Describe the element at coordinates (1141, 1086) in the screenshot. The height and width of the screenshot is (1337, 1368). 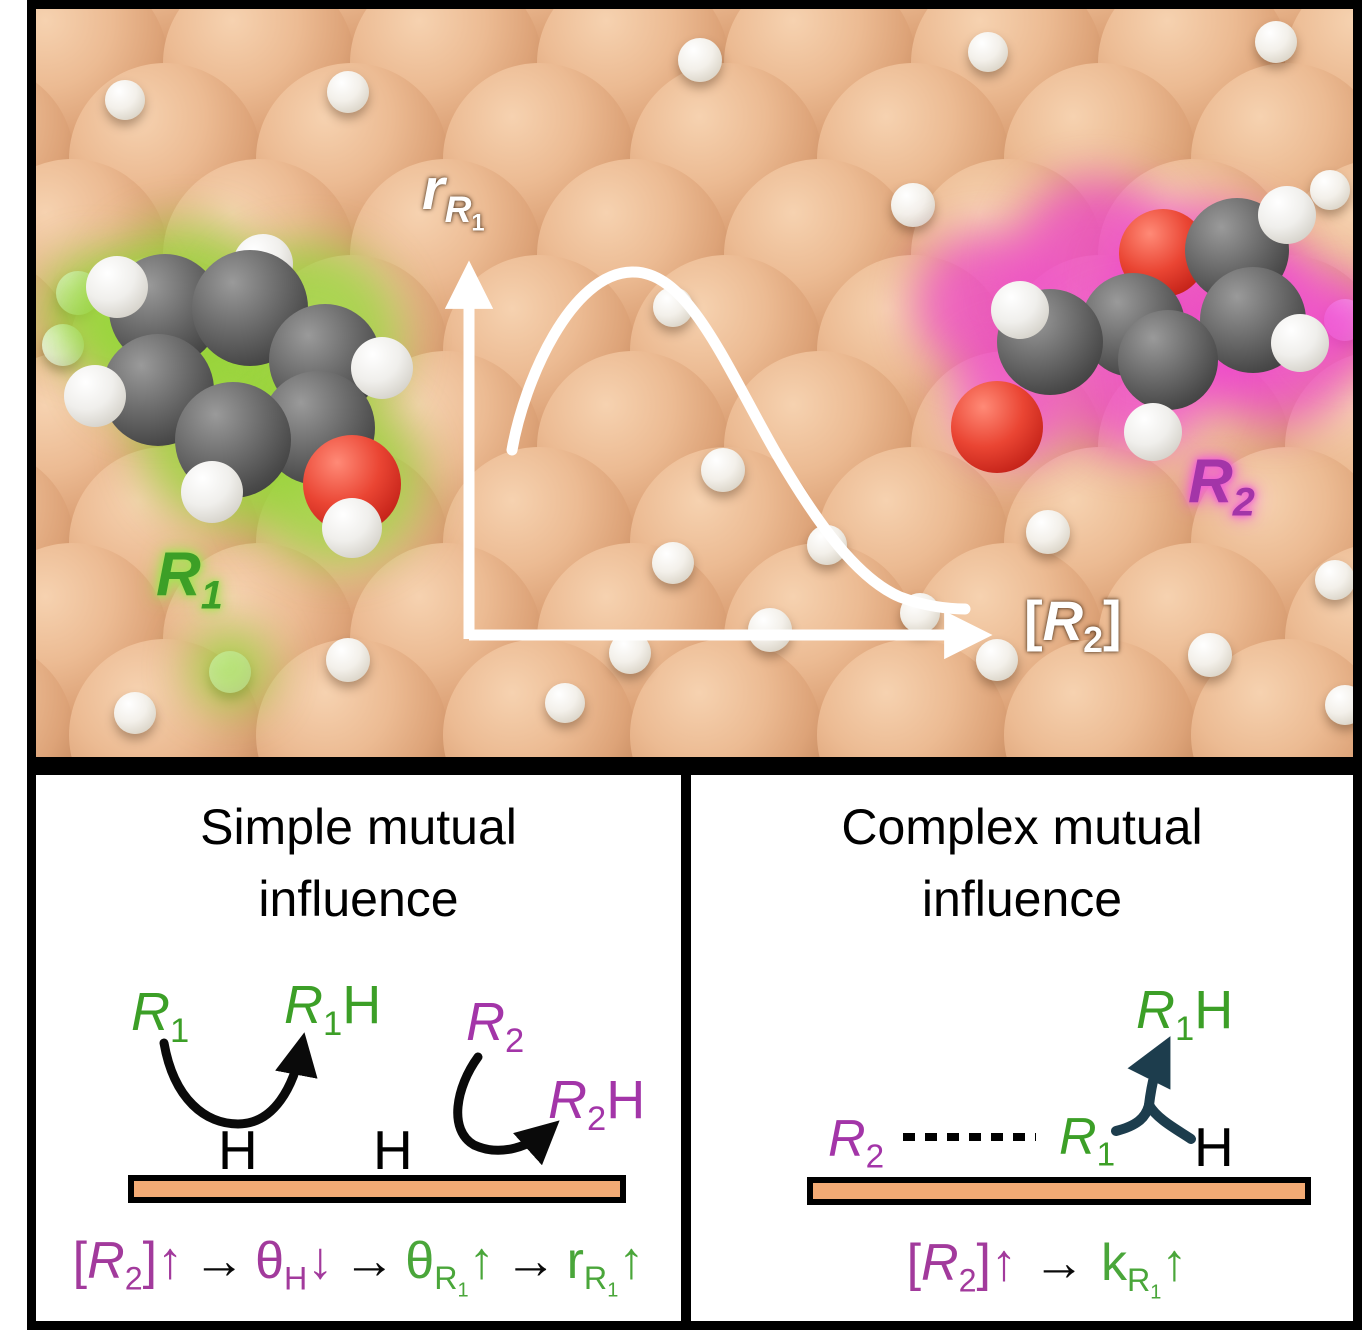
I see `r1-to-r1h-arrow` at that location.